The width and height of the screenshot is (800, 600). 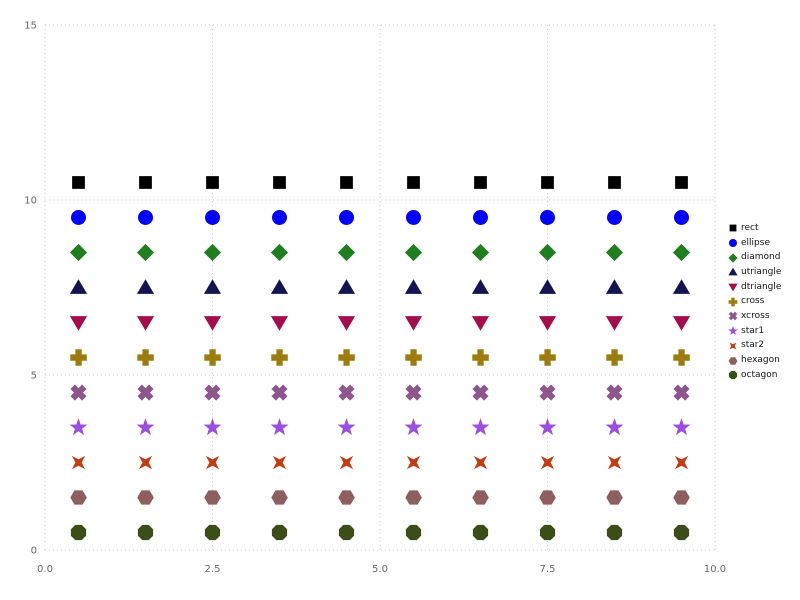 I want to click on legend-item-hexagon: hexagon, so click(x=754, y=360).